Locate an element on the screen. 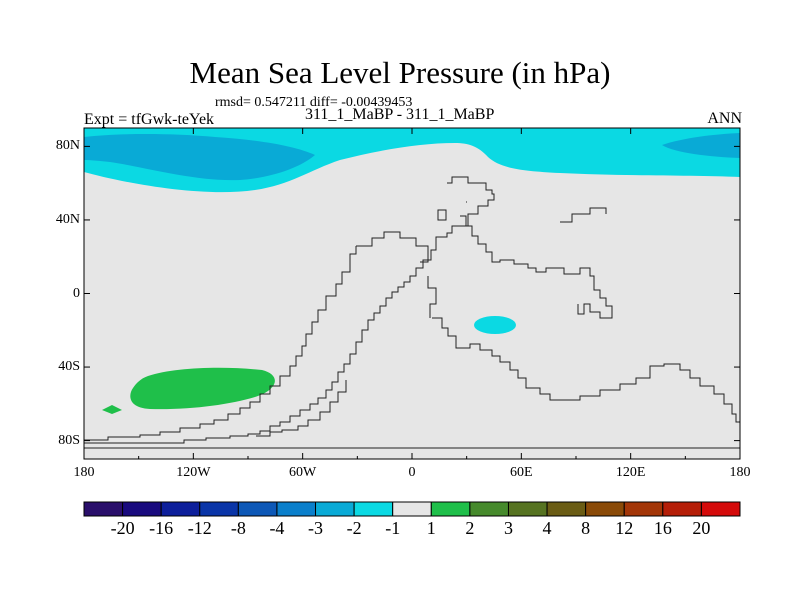 The image size is (800, 600). colorbar-label: -2 is located at coordinates (354, 528).